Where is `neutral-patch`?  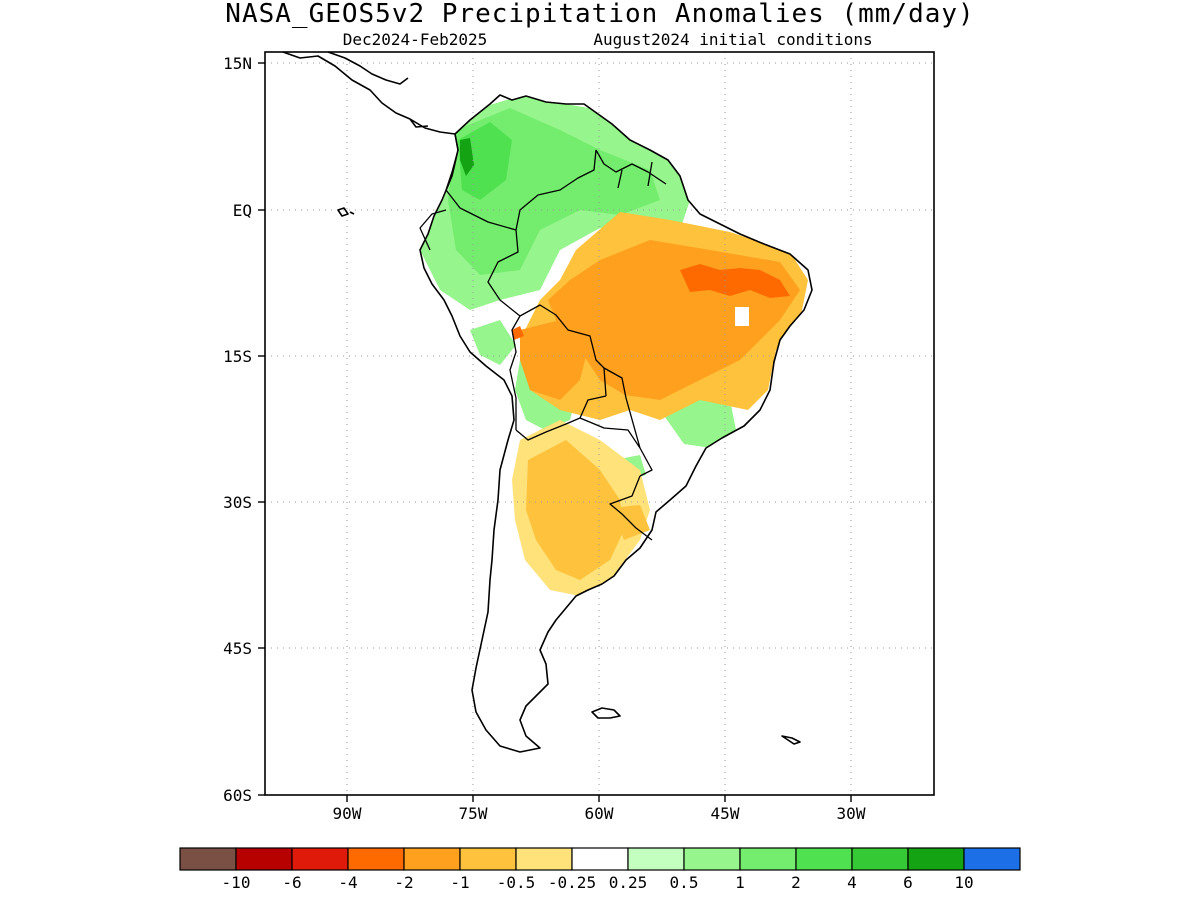
neutral-patch is located at coordinates (742, 316).